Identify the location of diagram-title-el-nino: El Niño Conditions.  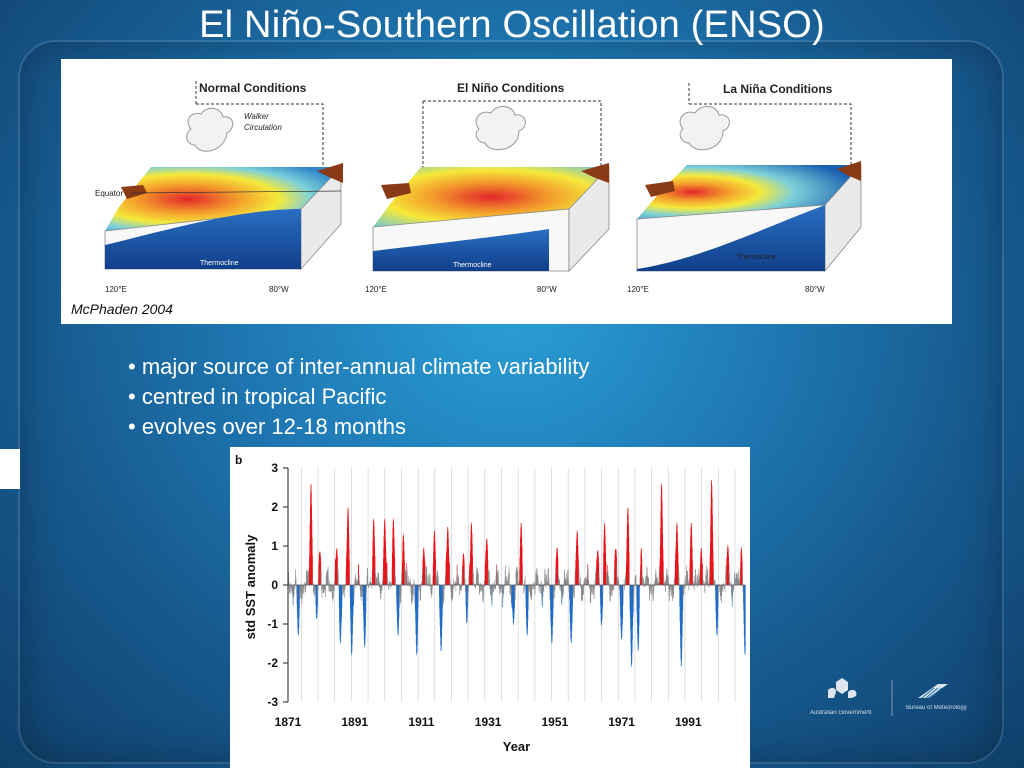
(511, 88).